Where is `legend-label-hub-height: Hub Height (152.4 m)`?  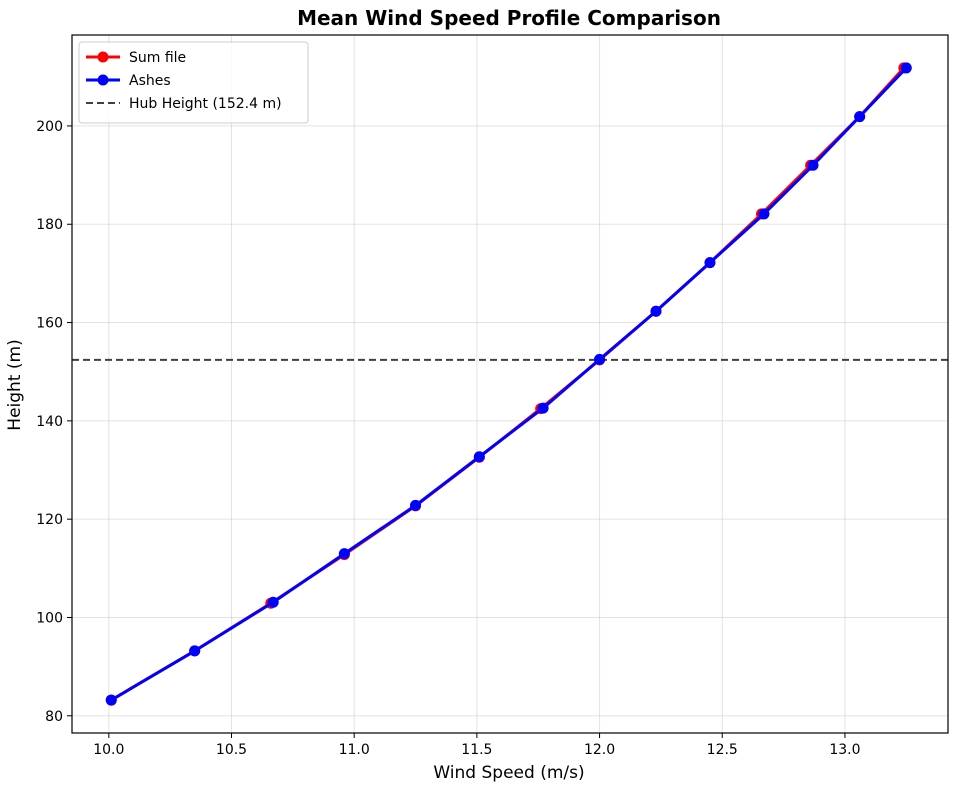
legend-label-hub-height: Hub Height (152.4 m) is located at coordinates (205, 104).